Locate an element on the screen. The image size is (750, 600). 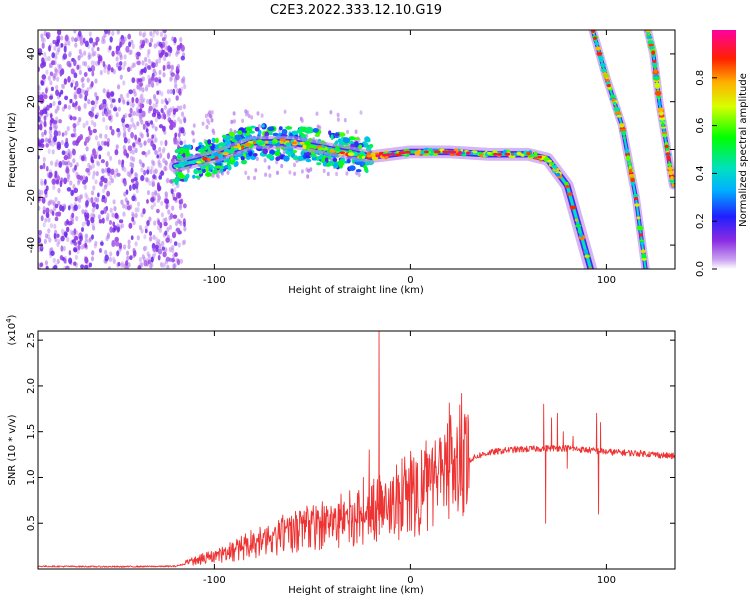
colorbar-ticks: 0.0 0.2 0.4 0.6 0.8 is located at coordinates (706, 173).